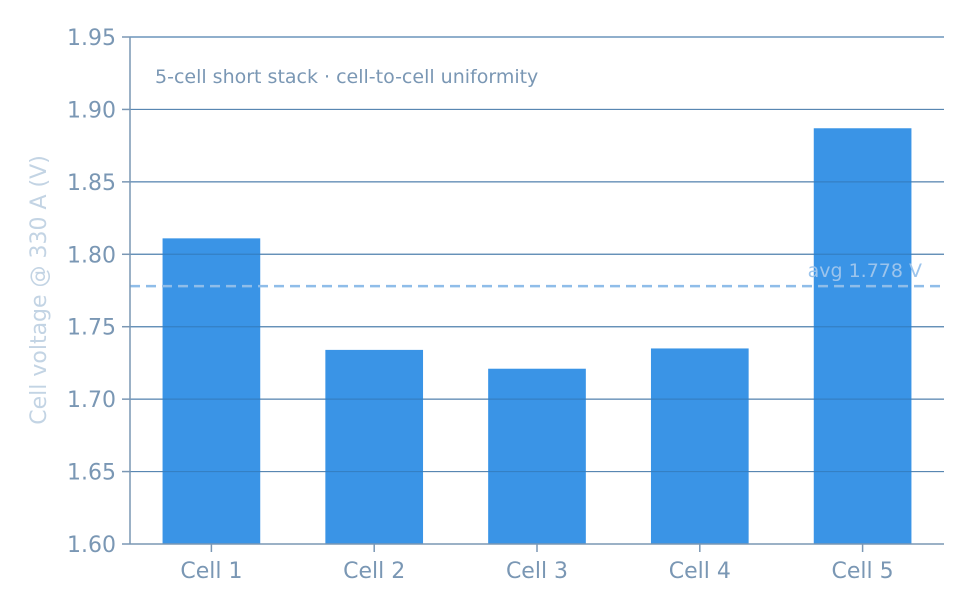  I want to click on x-tick-label: Cell 4, so click(700, 571).